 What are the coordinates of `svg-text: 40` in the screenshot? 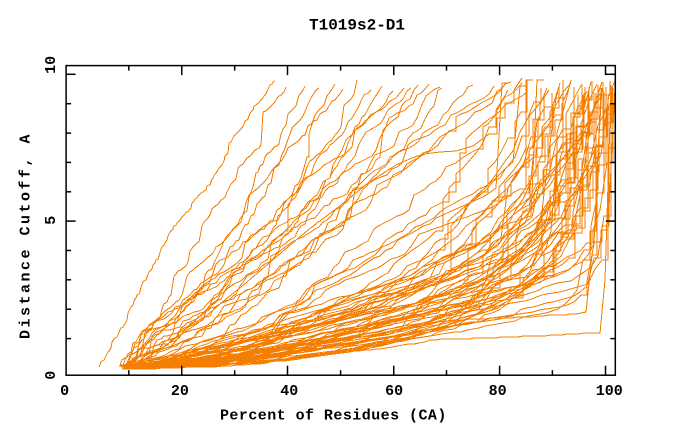 It's located at (289, 391).